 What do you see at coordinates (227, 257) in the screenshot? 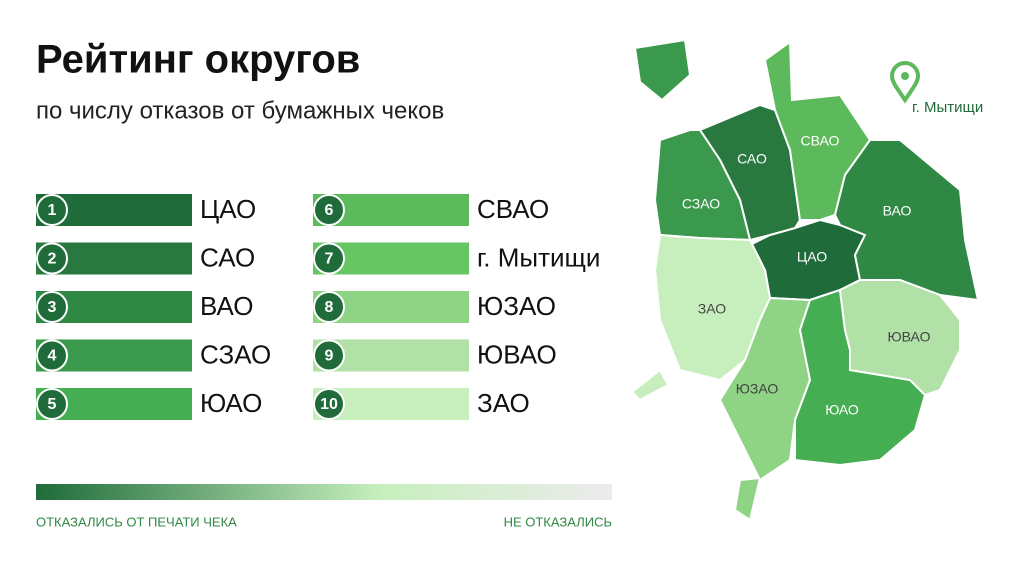
I see `rank-name: САО` at bounding box center [227, 257].